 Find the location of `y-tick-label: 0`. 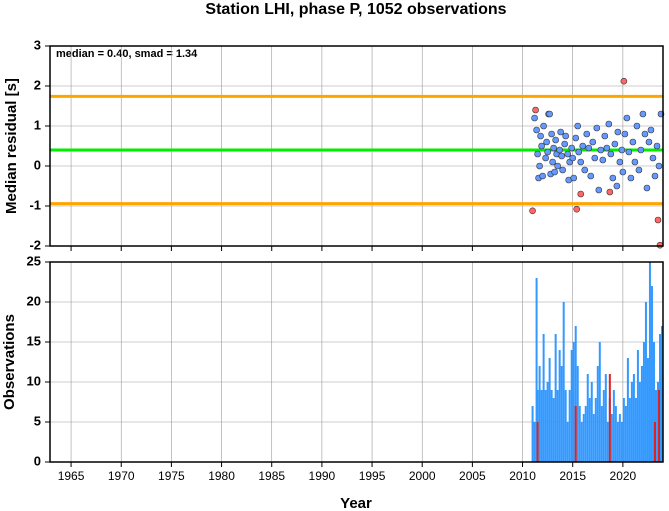

y-tick-label: 0 is located at coordinates (37, 164).